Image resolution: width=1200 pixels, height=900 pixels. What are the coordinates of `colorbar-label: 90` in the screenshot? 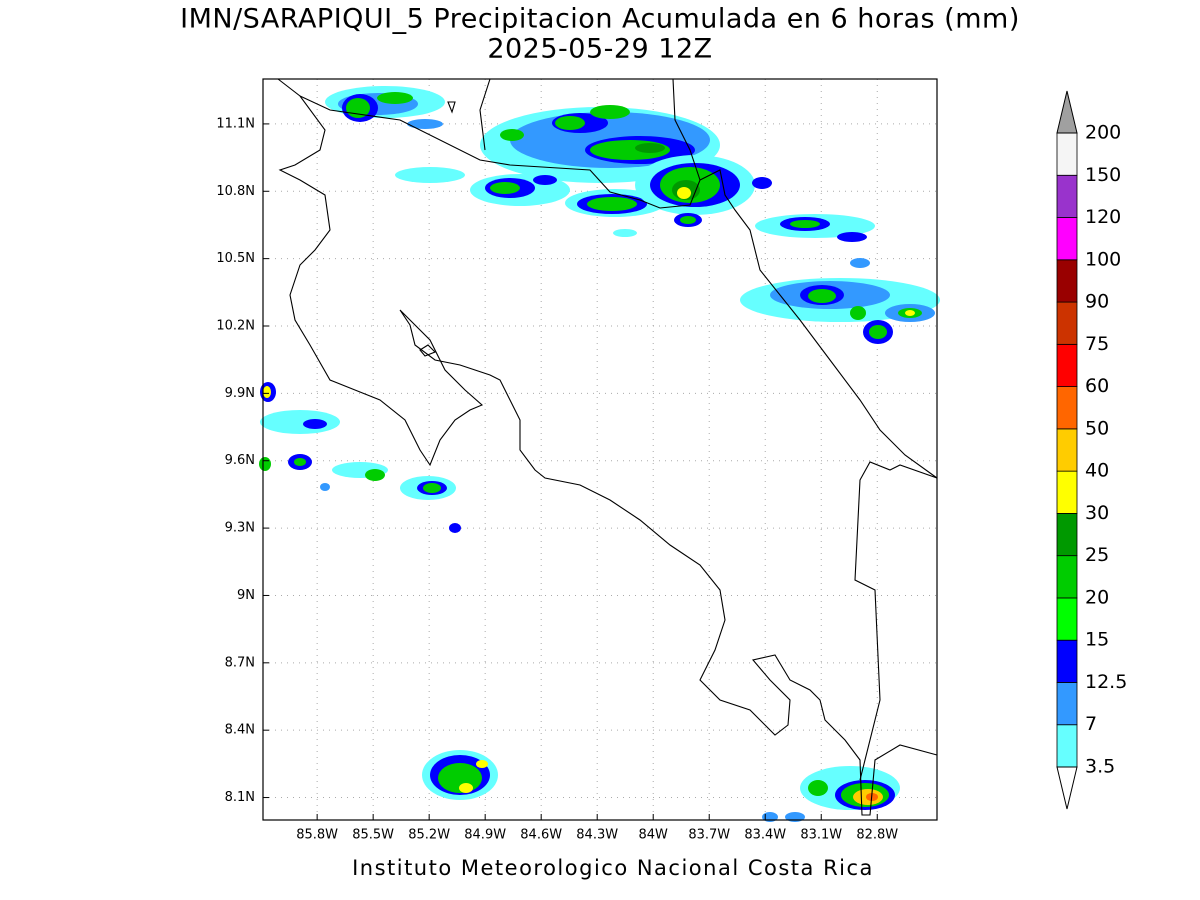 It's located at (1097, 302).